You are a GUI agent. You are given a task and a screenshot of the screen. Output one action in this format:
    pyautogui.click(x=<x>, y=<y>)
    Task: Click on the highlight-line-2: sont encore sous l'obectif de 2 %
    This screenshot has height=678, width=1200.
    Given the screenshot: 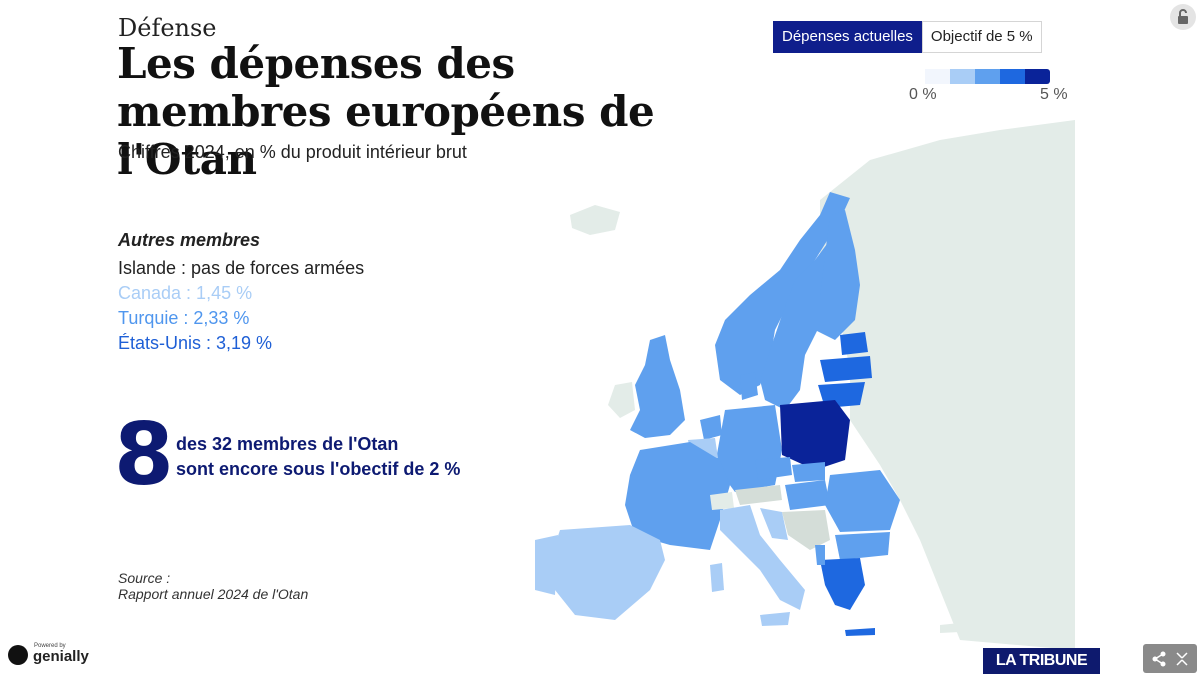 What is the action you would take?
    pyautogui.click(x=318, y=469)
    